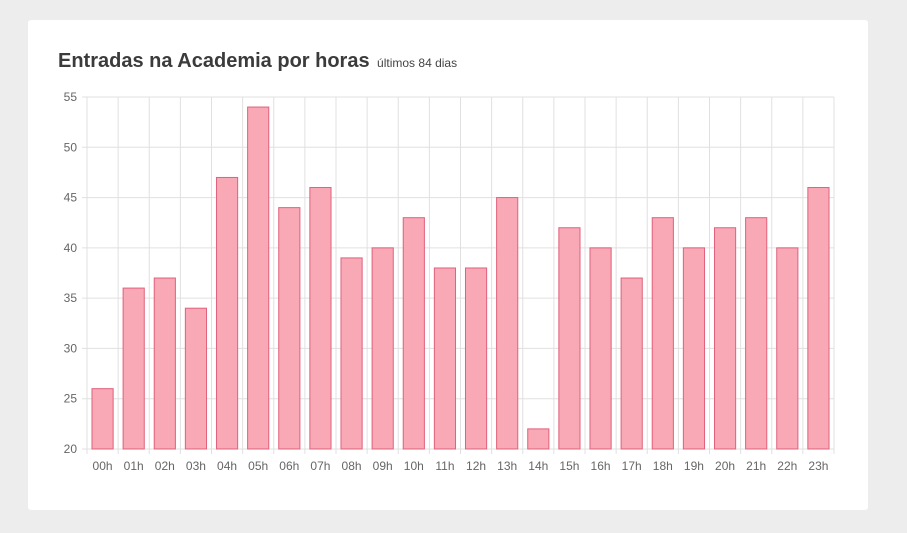 The image size is (907, 533). What do you see at coordinates (258, 466) in the screenshot?
I see `x-tick-label: 05h` at bounding box center [258, 466].